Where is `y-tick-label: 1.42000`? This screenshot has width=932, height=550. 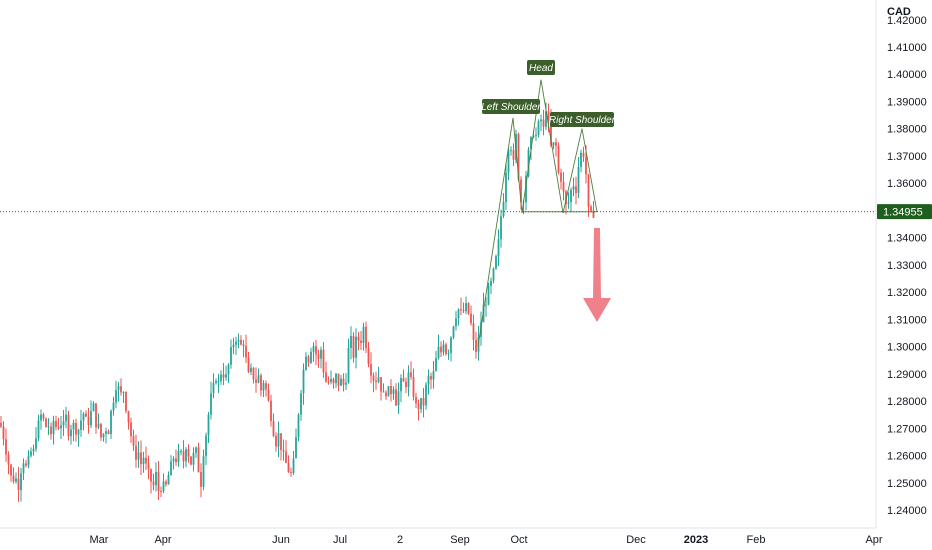
y-tick-label: 1.42000 is located at coordinates (907, 21).